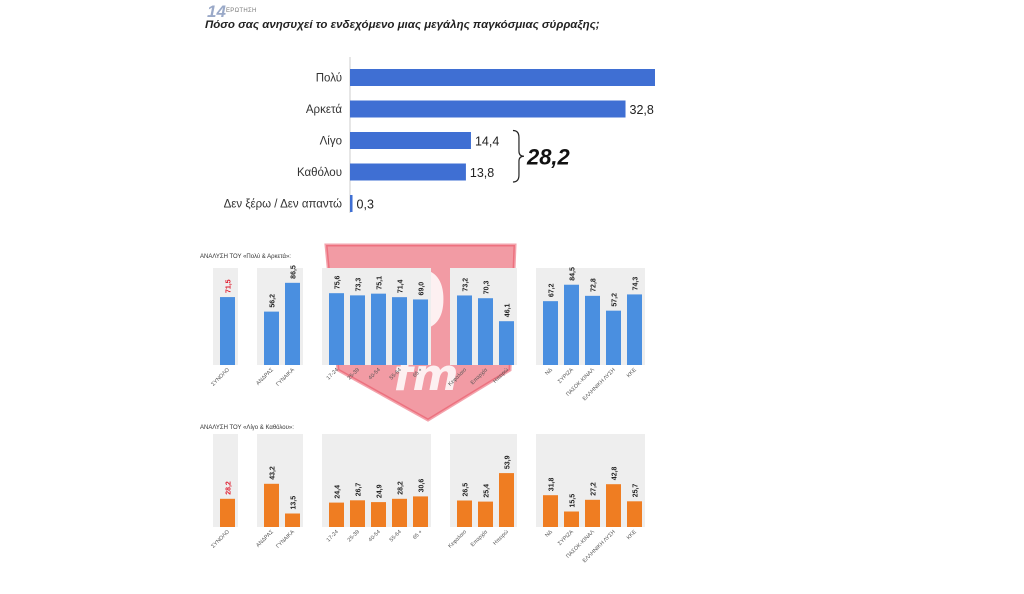 The image size is (1024, 594). Describe the element at coordinates (338, 282) in the screenshot. I see `column-value-label: 75,6` at that location.